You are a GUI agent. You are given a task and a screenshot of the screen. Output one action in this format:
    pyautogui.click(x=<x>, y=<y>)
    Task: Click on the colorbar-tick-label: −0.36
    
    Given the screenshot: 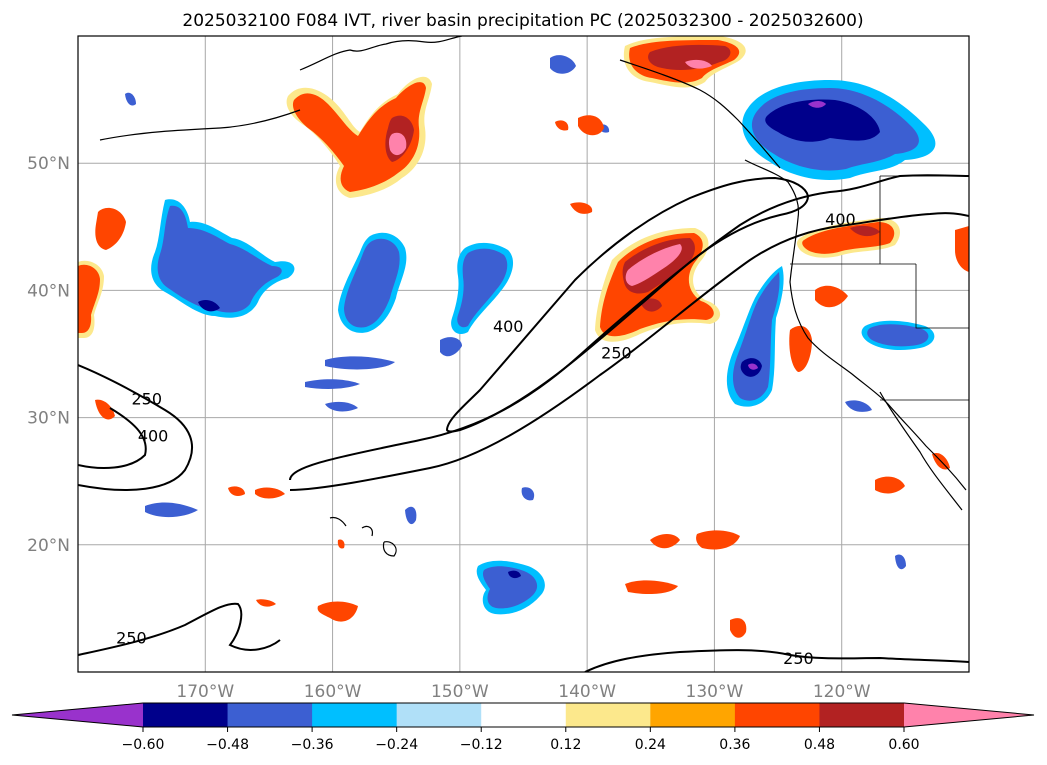 What is the action you would take?
    pyautogui.click(x=312, y=745)
    